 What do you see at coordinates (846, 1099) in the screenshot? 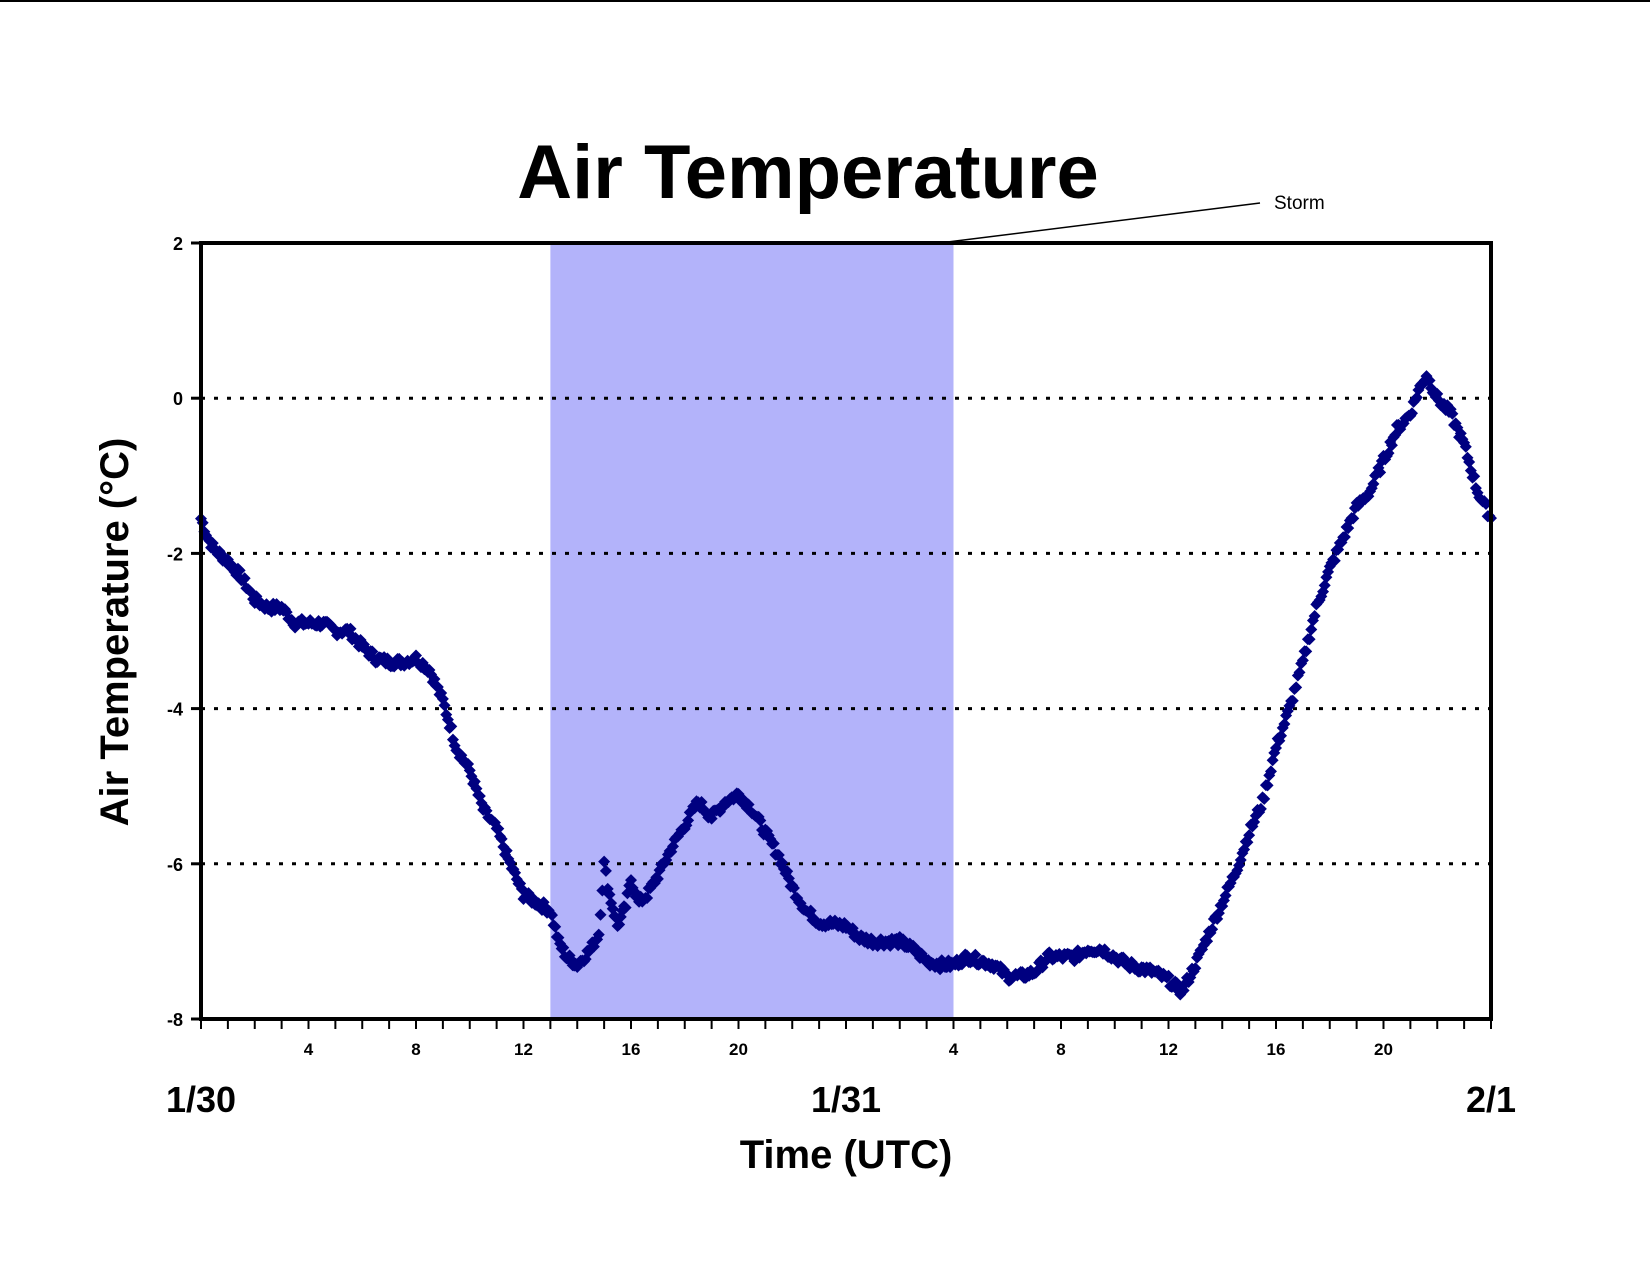
I see `day-label: 1/31` at bounding box center [846, 1099].